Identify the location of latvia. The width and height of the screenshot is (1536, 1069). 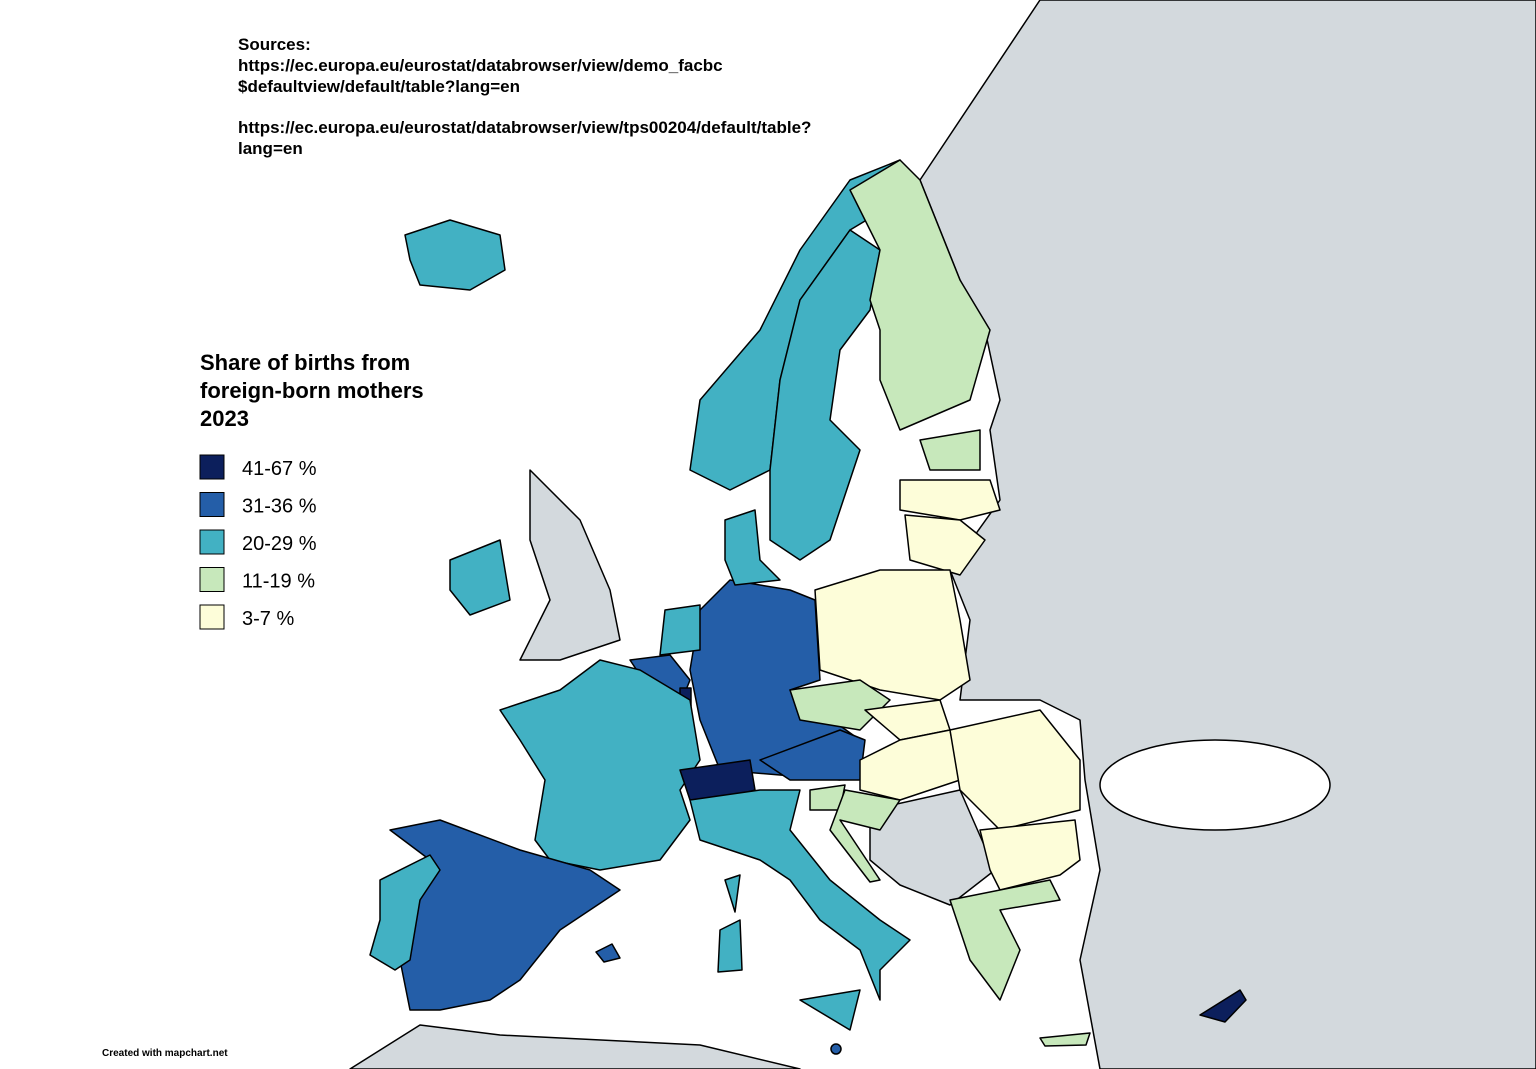
(950, 500).